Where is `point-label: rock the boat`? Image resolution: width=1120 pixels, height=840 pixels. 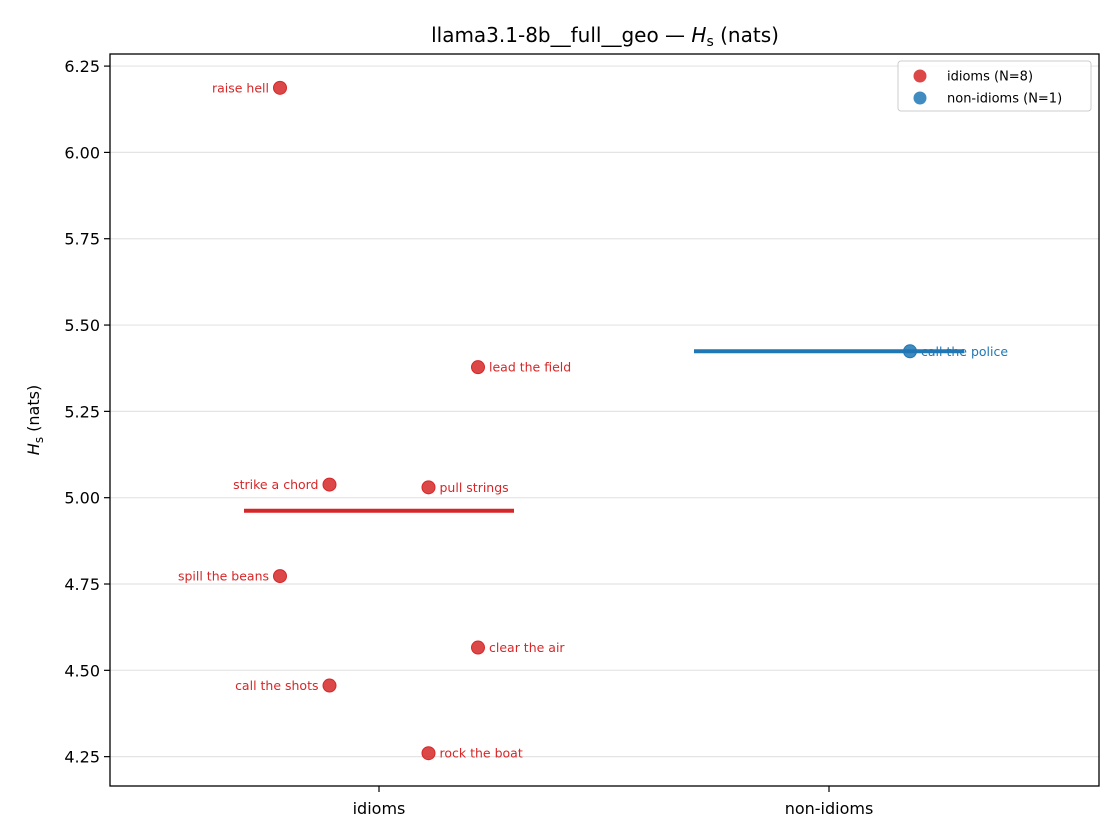 point-label: rock the boat is located at coordinates (481, 753).